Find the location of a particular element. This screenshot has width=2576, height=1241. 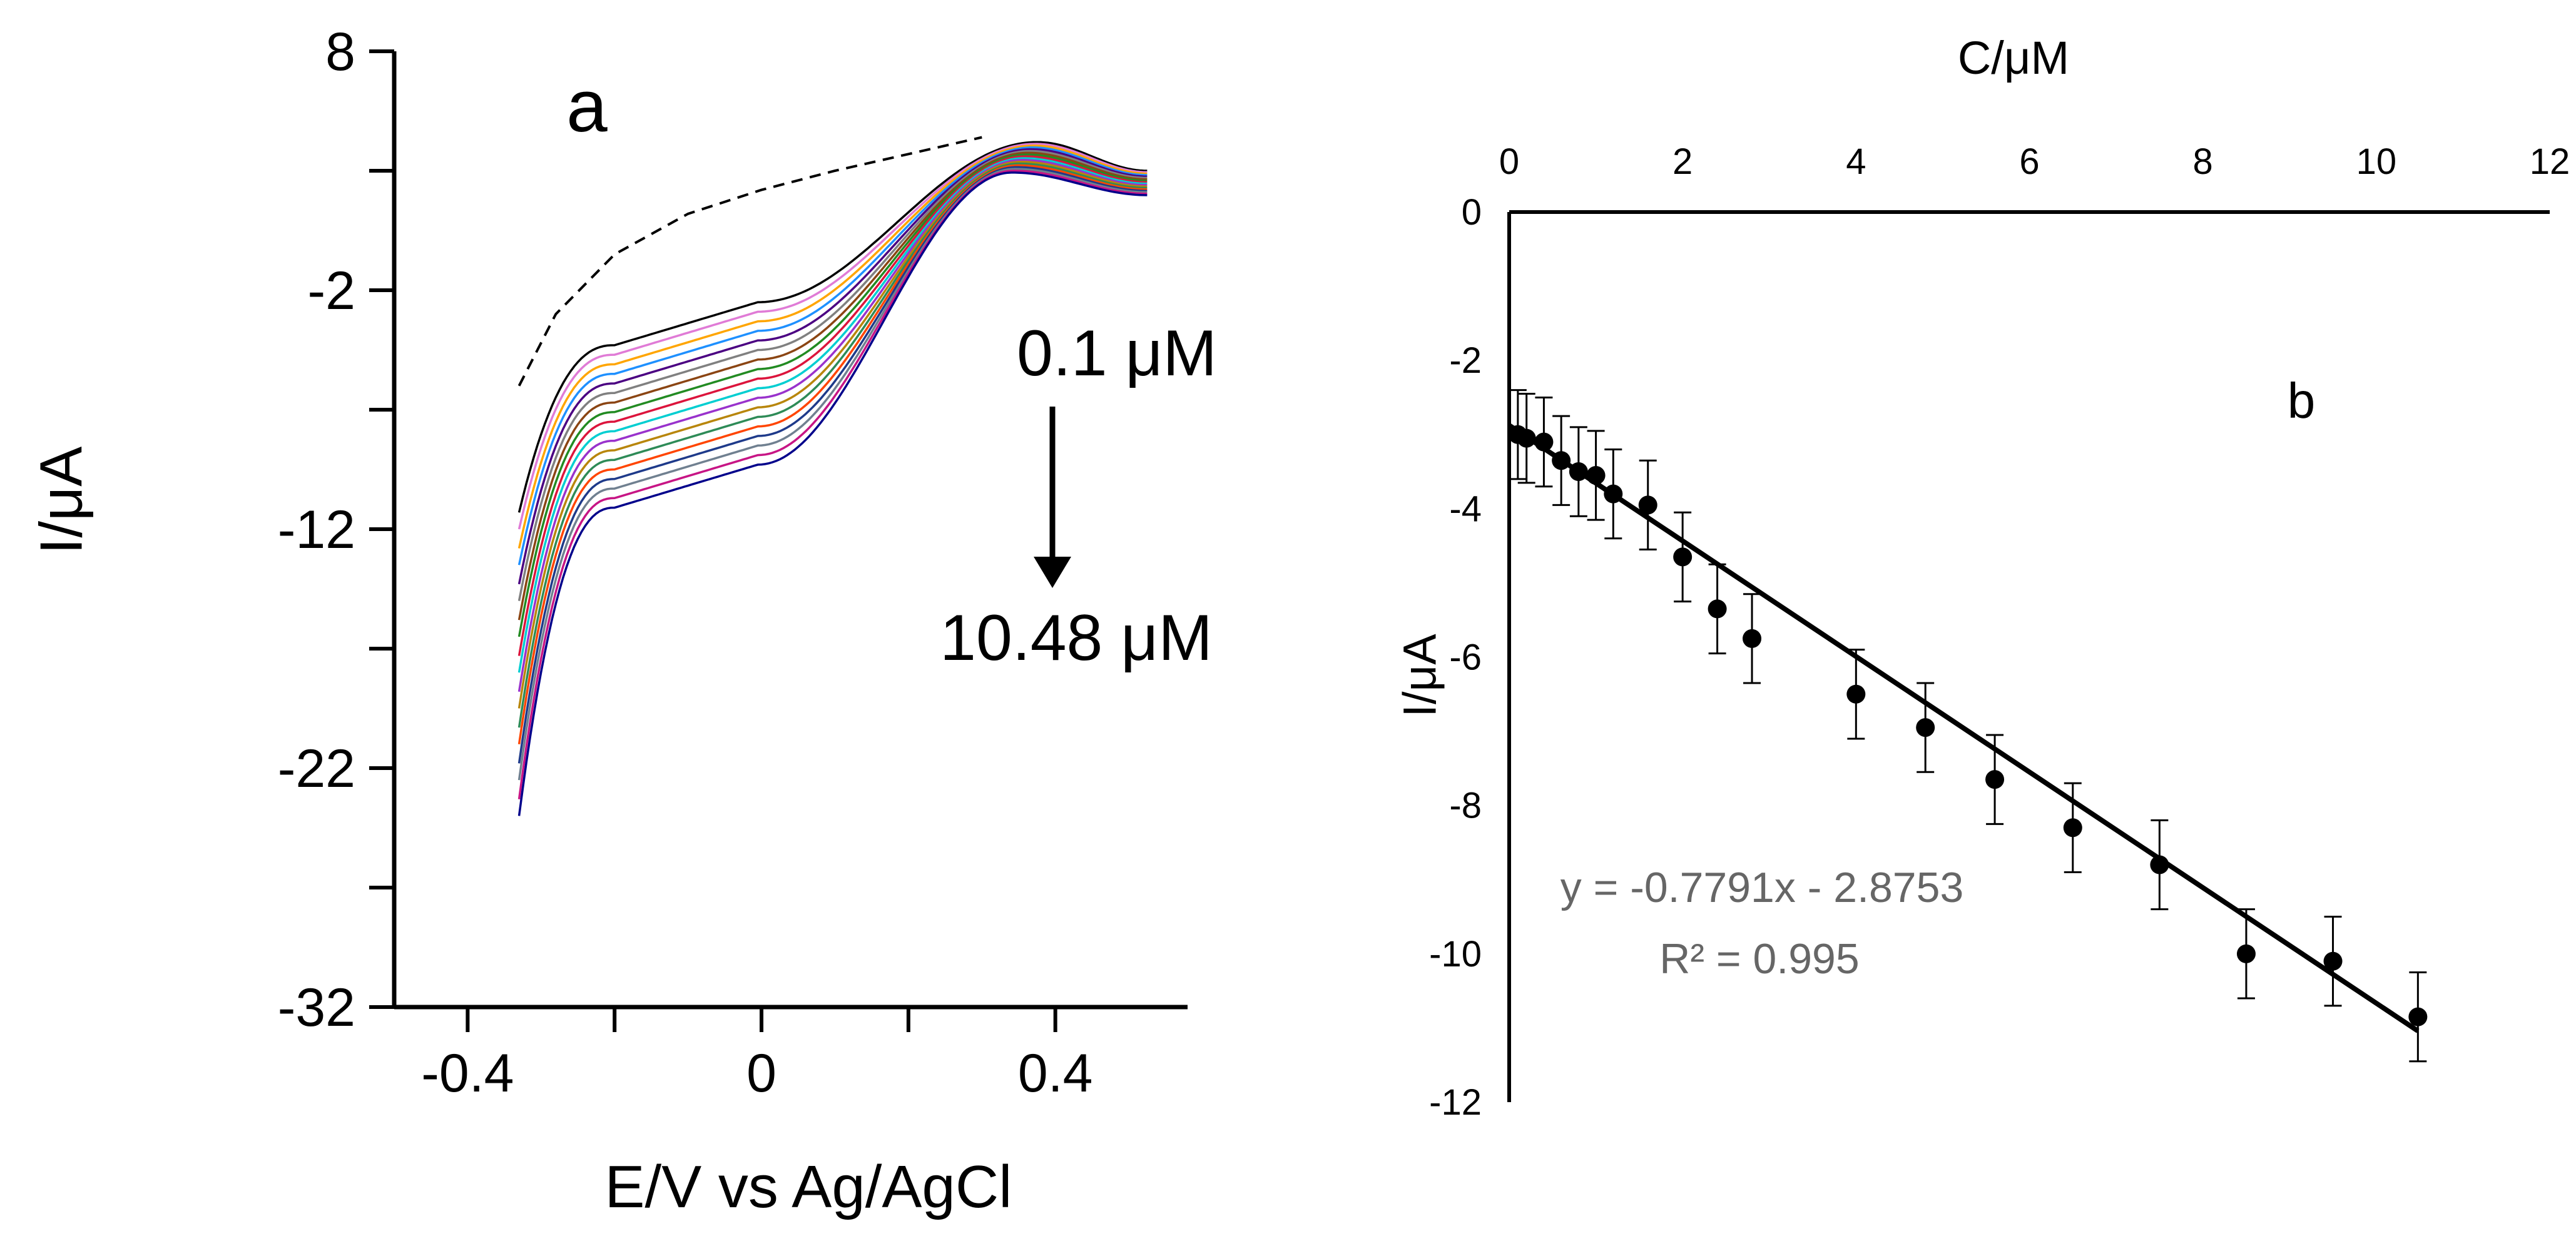

panel-a-y-tick-labels: 8 -2 -12 -22 -32 is located at coordinates (316, 530).